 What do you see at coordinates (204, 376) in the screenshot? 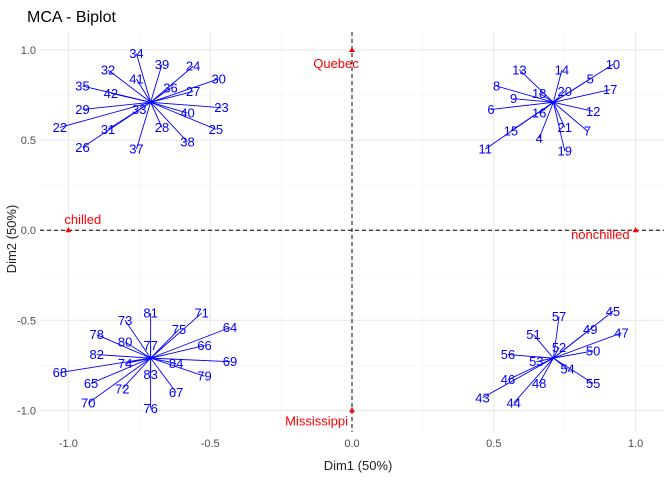
I see `individual-label: 79` at bounding box center [204, 376].